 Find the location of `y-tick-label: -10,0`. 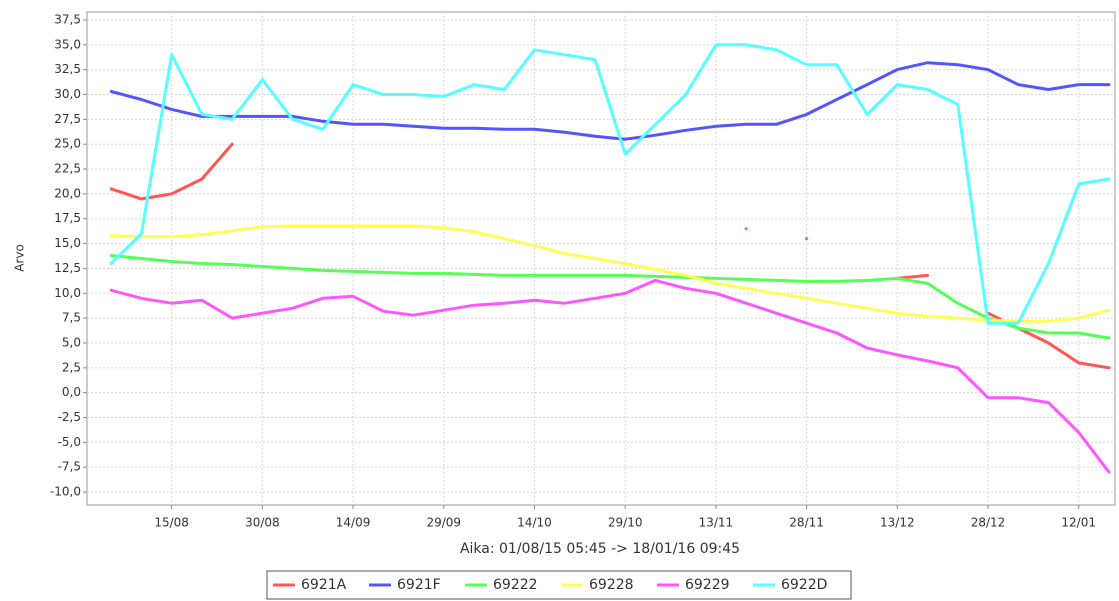

y-tick-label: -10,0 is located at coordinates (65, 492).